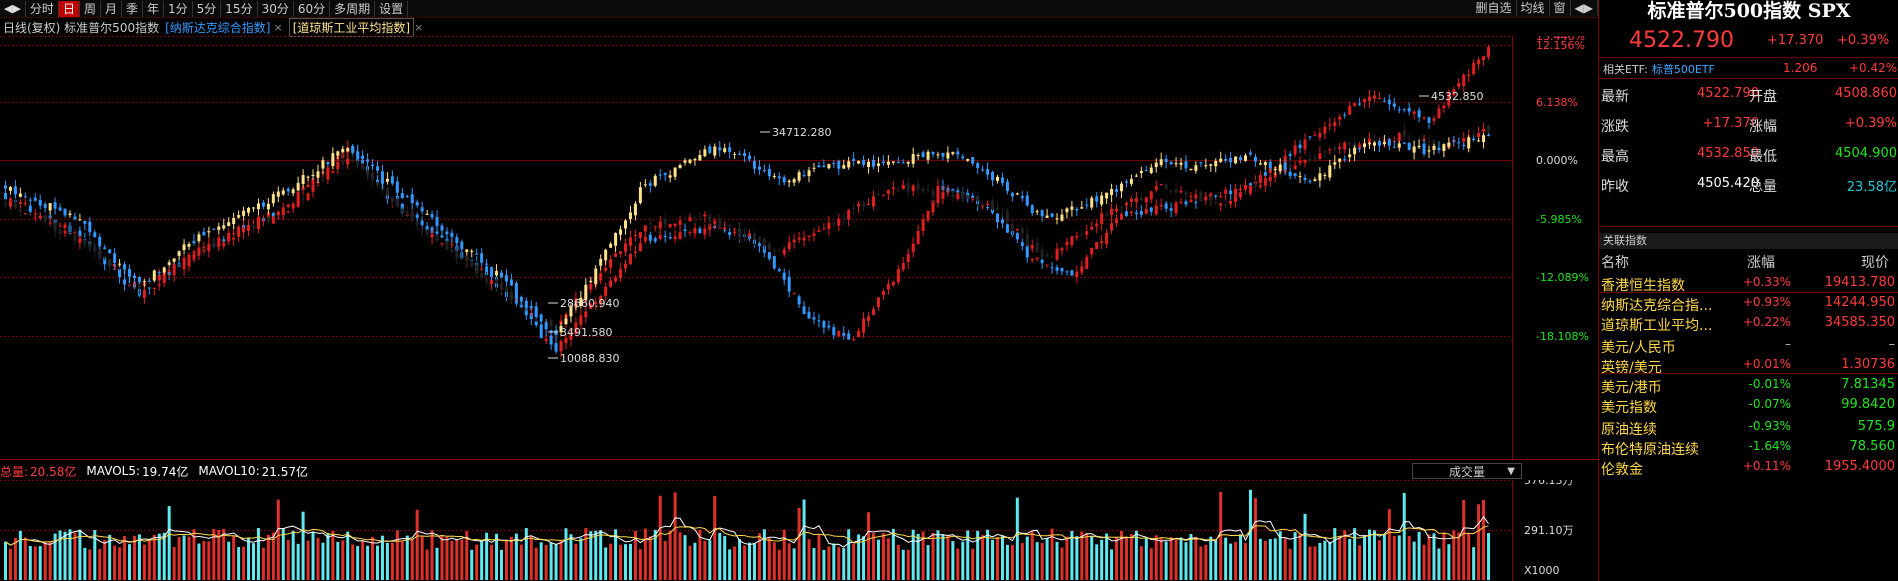 The image size is (1898, 581). What do you see at coordinates (1562, 336) in the screenshot?
I see `y-axis-pct-label: -18.108%` at bounding box center [1562, 336].